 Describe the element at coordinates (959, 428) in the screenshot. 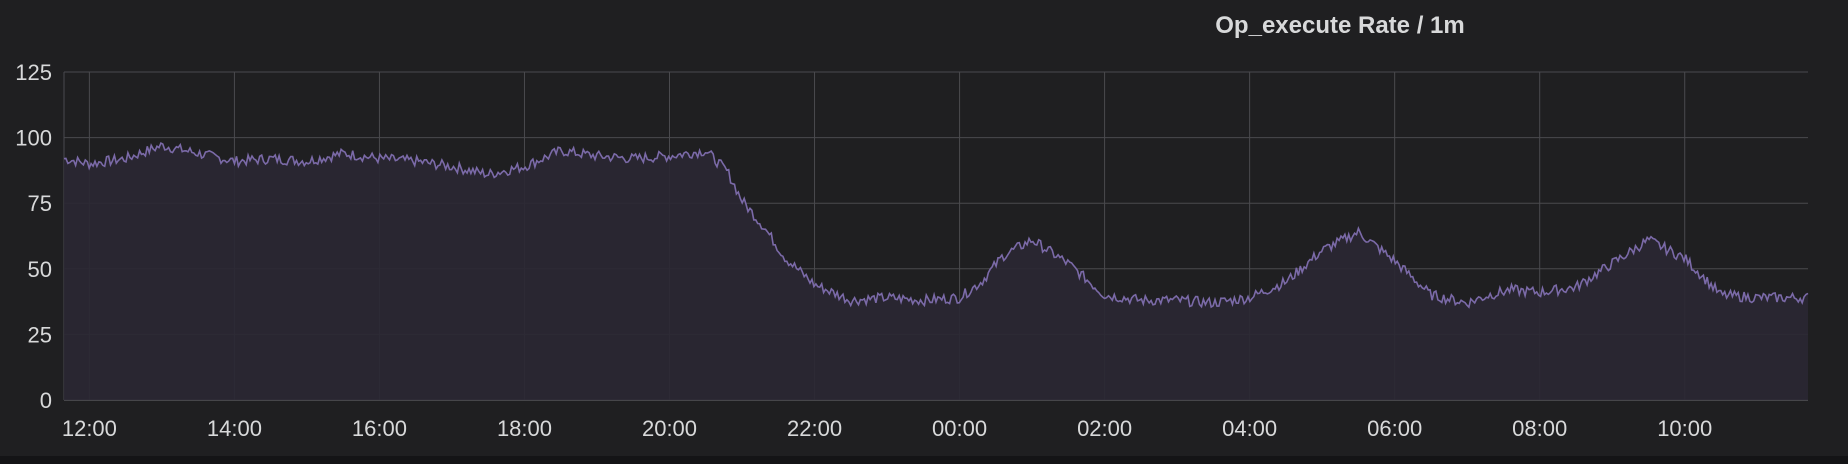

I see `x-tick-label: 00:00` at that location.